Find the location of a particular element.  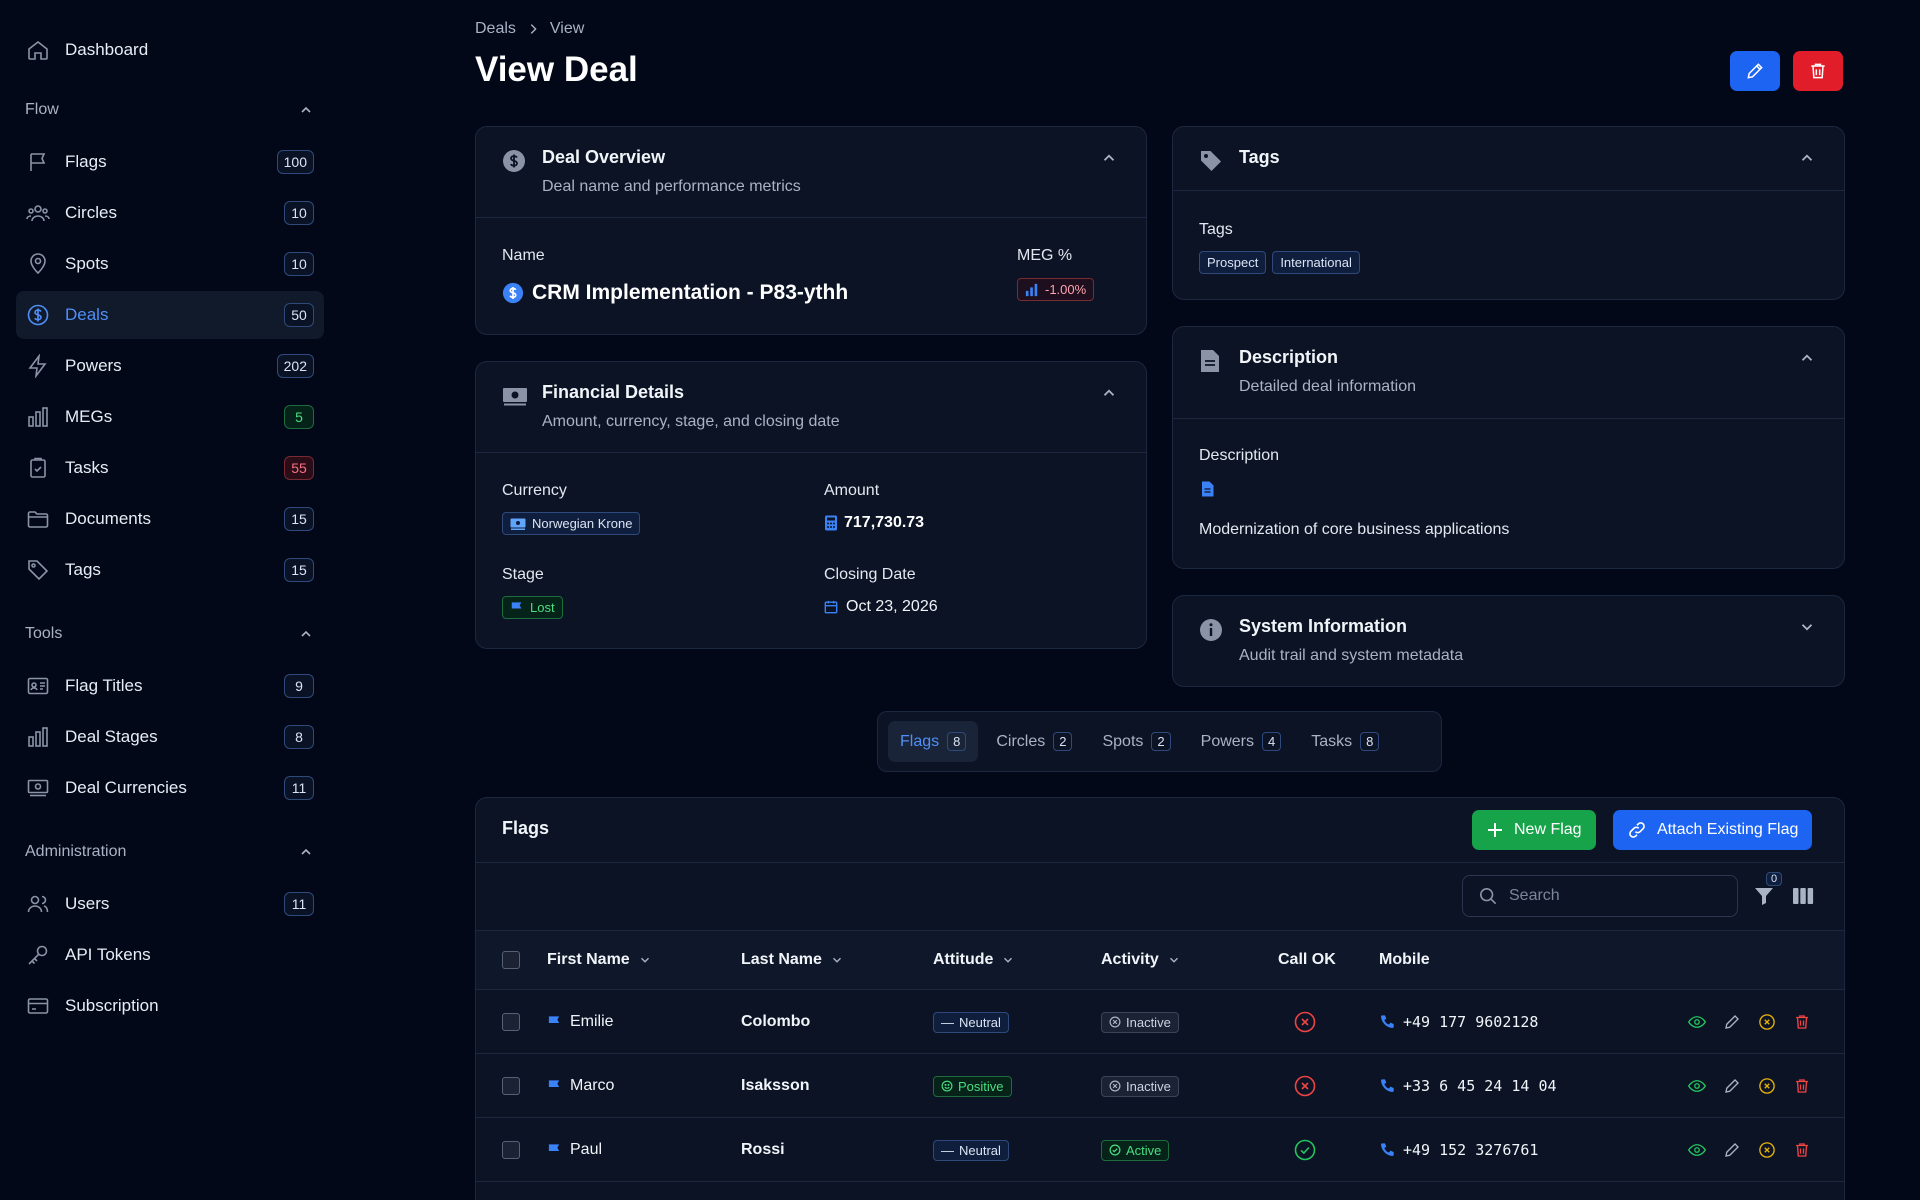

filter-button: 0 is located at coordinates (1768, 889).